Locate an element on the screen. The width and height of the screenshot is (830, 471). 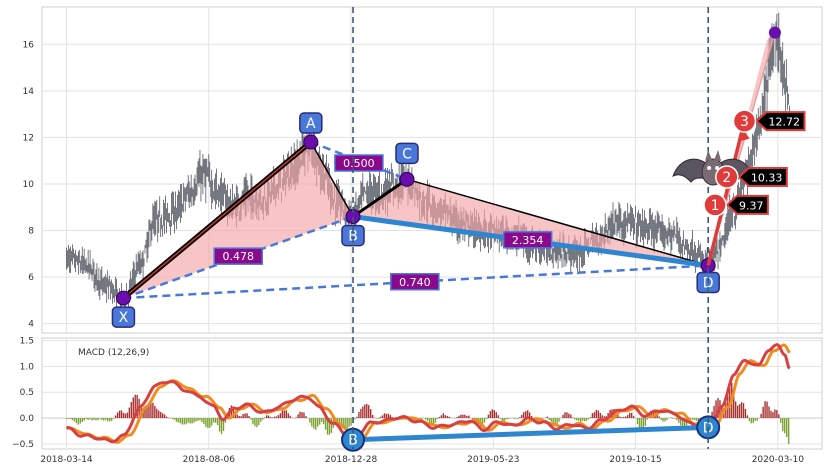
price-y-tick-label: 6 is located at coordinates (31, 278).